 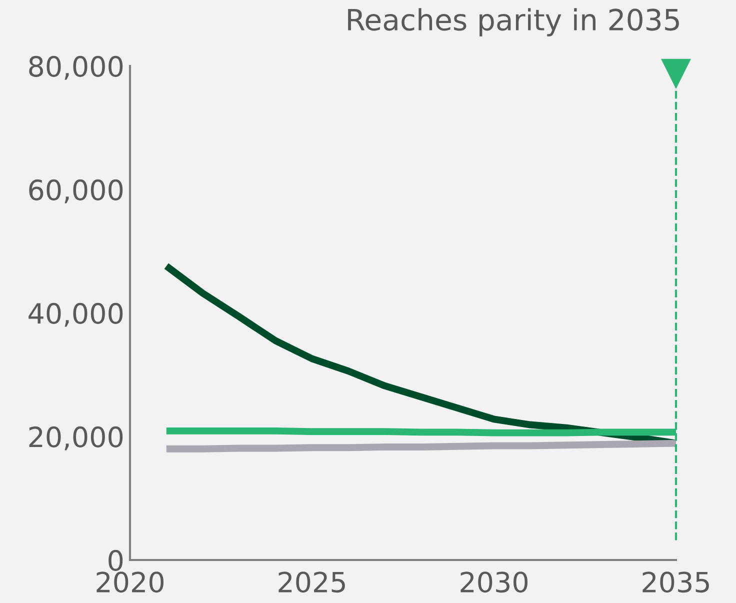 What do you see at coordinates (675, 582) in the screenshot?
I see `x-tick-label: 2035` at bounding box center [675, 582].